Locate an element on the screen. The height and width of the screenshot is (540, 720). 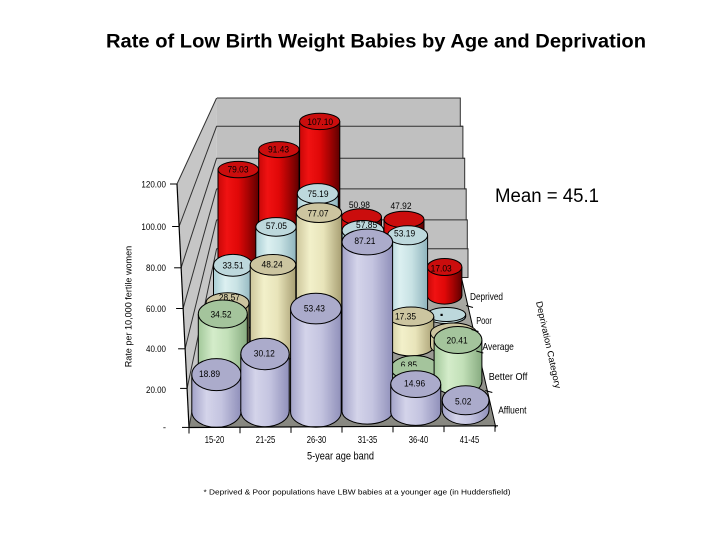
svg-text: 57.85 is located at coordinates (366, 225).